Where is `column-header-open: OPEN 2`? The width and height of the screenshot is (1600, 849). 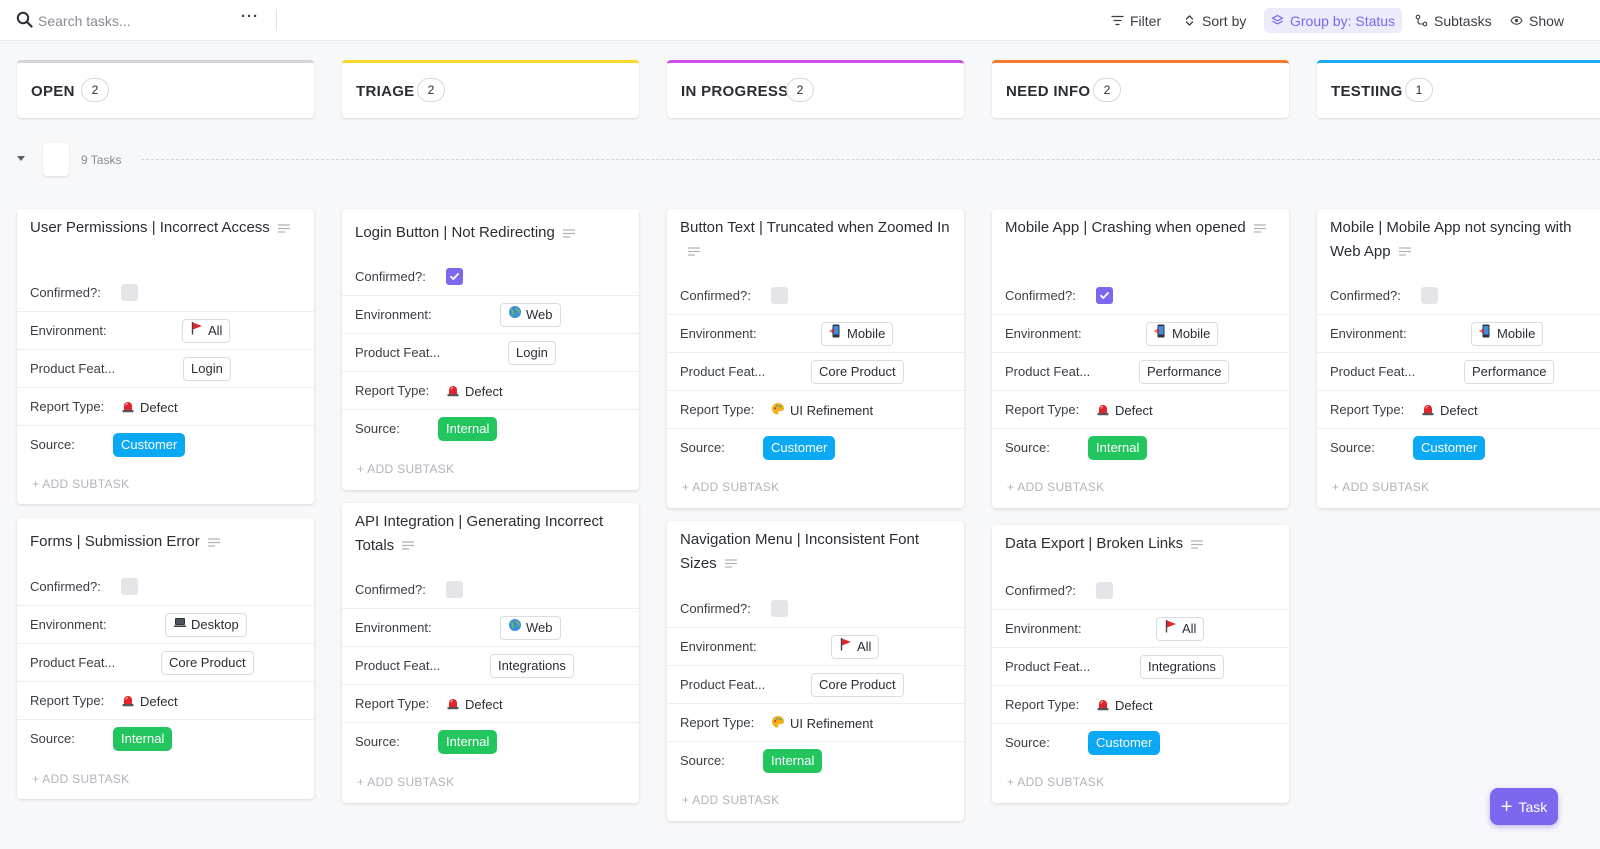 column-header-open: OPEN 2 is located at coordinates (165, 89).